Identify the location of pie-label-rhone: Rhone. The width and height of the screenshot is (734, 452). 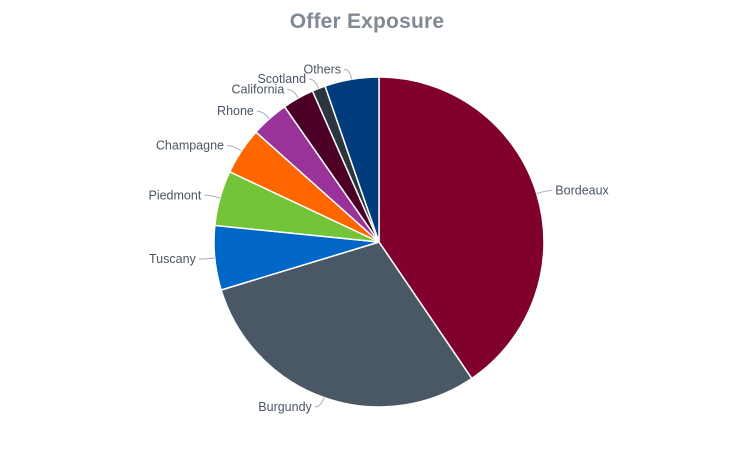
(235, 111).